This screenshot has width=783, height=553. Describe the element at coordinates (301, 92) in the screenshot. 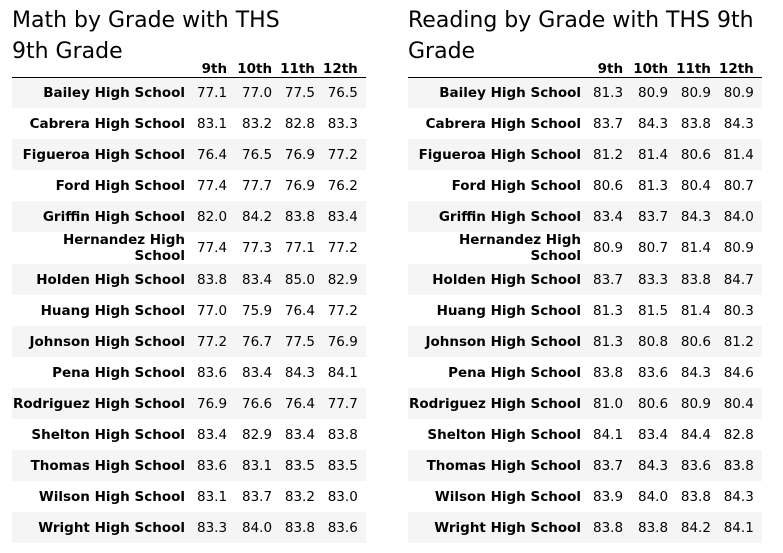

I see `score-cell: 77.5` at that location.